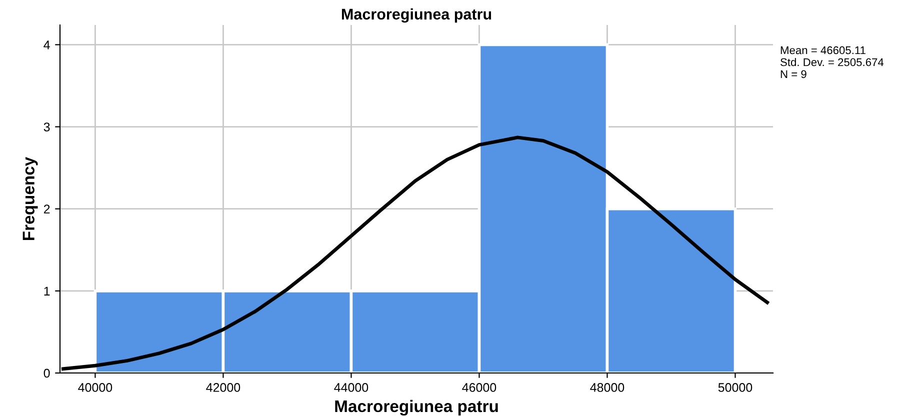 This screenshot has width=907, height=417. I want to click on y-tick-label: 0, so click(47, 373).